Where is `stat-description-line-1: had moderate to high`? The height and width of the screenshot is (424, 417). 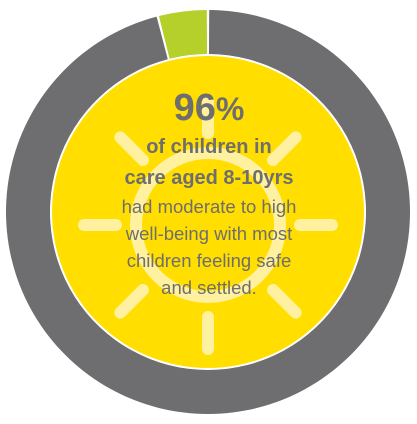
stat-description-line-1: had moderate to high is located at coordinates (209, 206).